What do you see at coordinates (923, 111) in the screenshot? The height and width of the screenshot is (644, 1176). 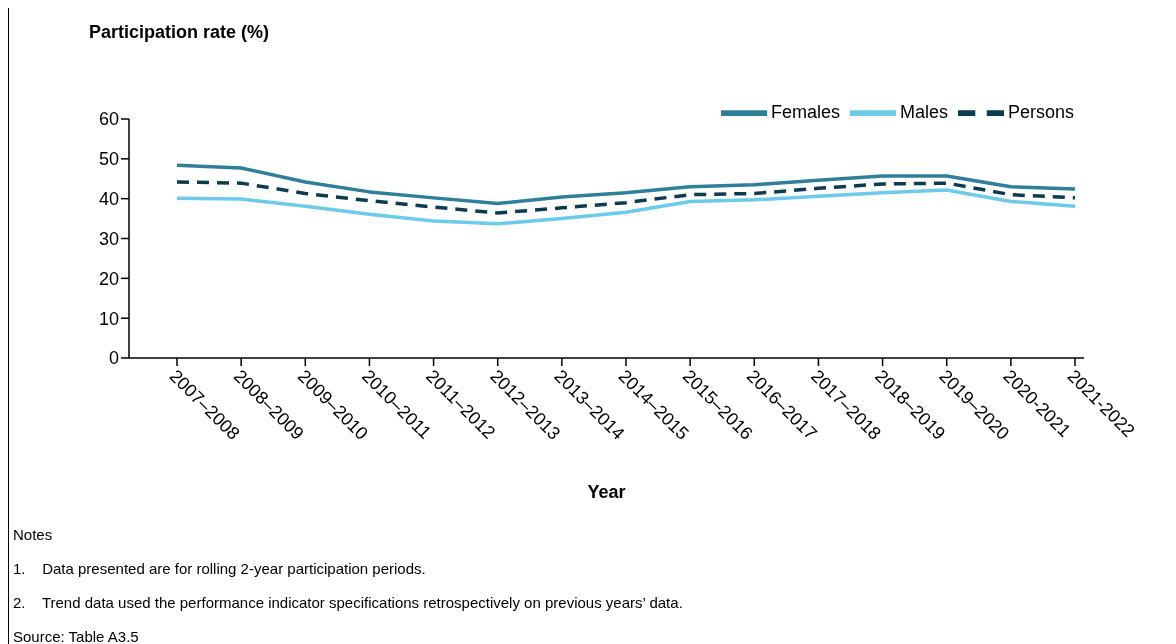 I see `legend-label: Males` at bounding box center [923, 111].